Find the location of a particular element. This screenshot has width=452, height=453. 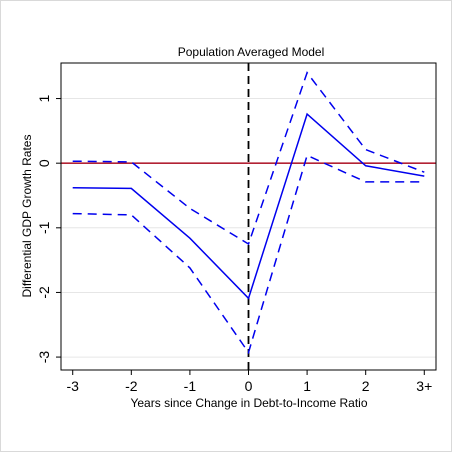

x-tick-label: -3 is located at coordinates (72, 386).